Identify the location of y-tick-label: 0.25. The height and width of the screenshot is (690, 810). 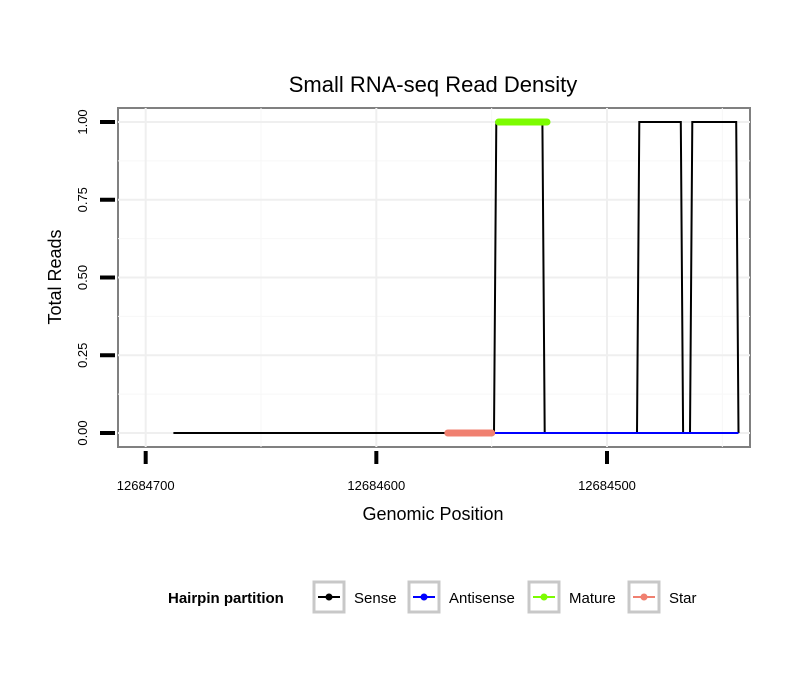
(82, 355).